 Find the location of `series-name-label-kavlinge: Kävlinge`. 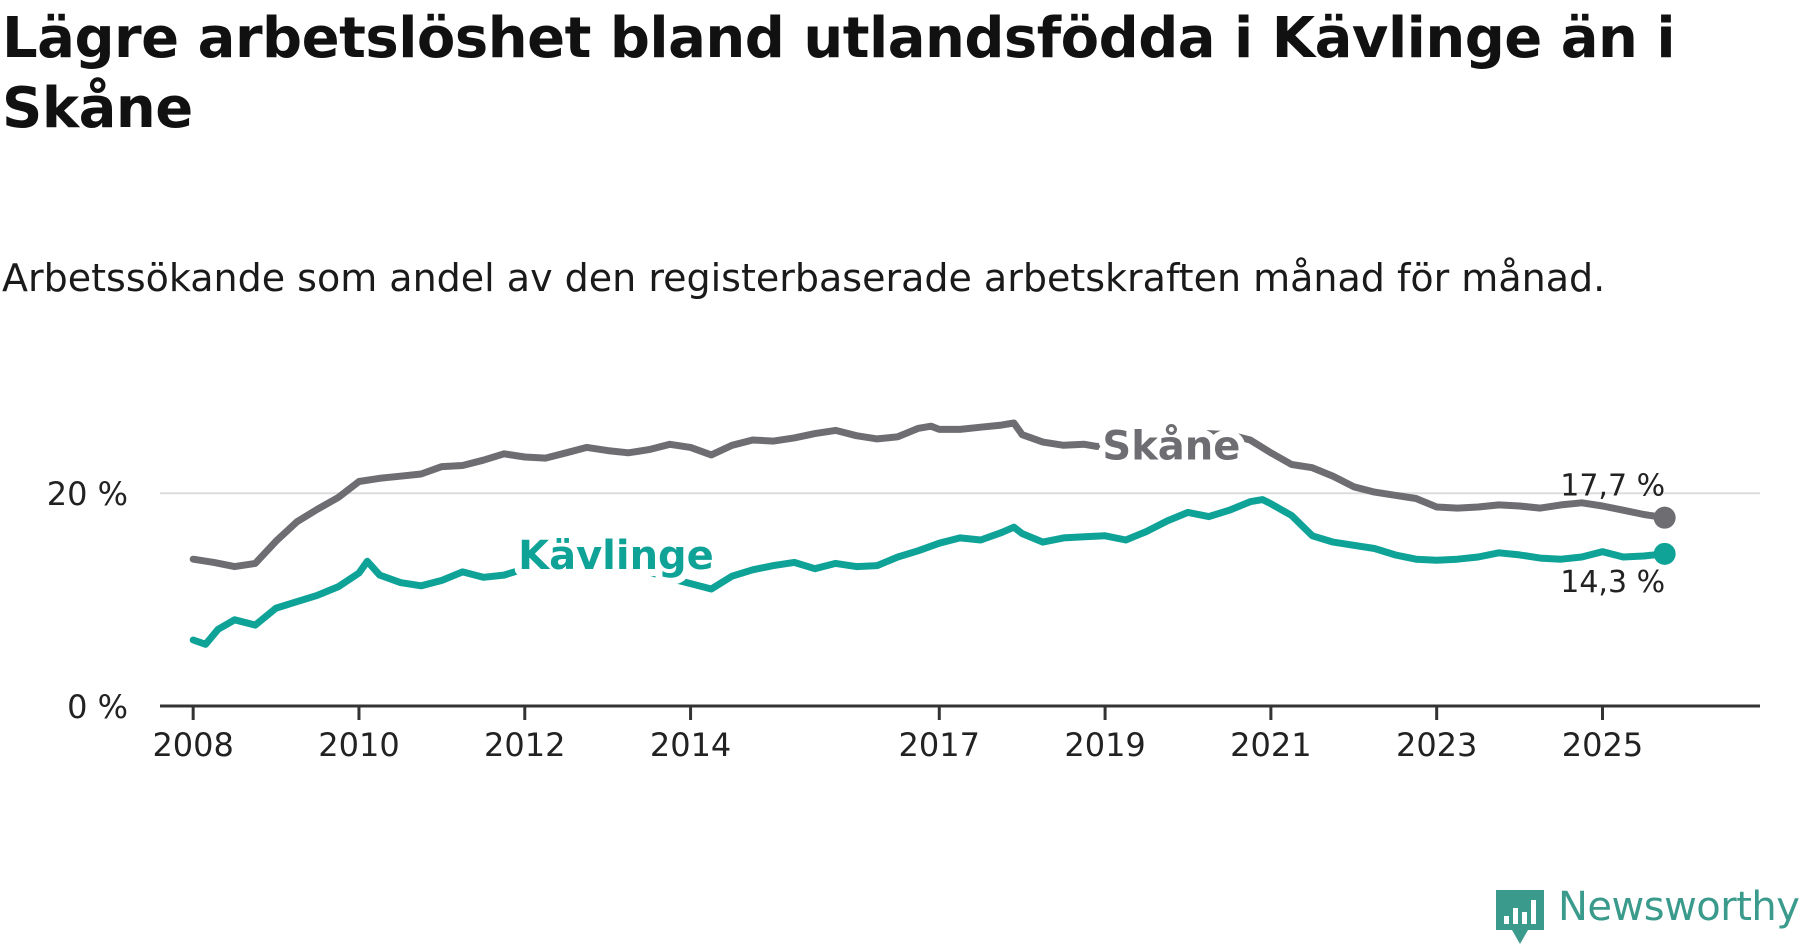

series-name-label-kavlinge: Kävlinge is located at coordinates (616, 556).